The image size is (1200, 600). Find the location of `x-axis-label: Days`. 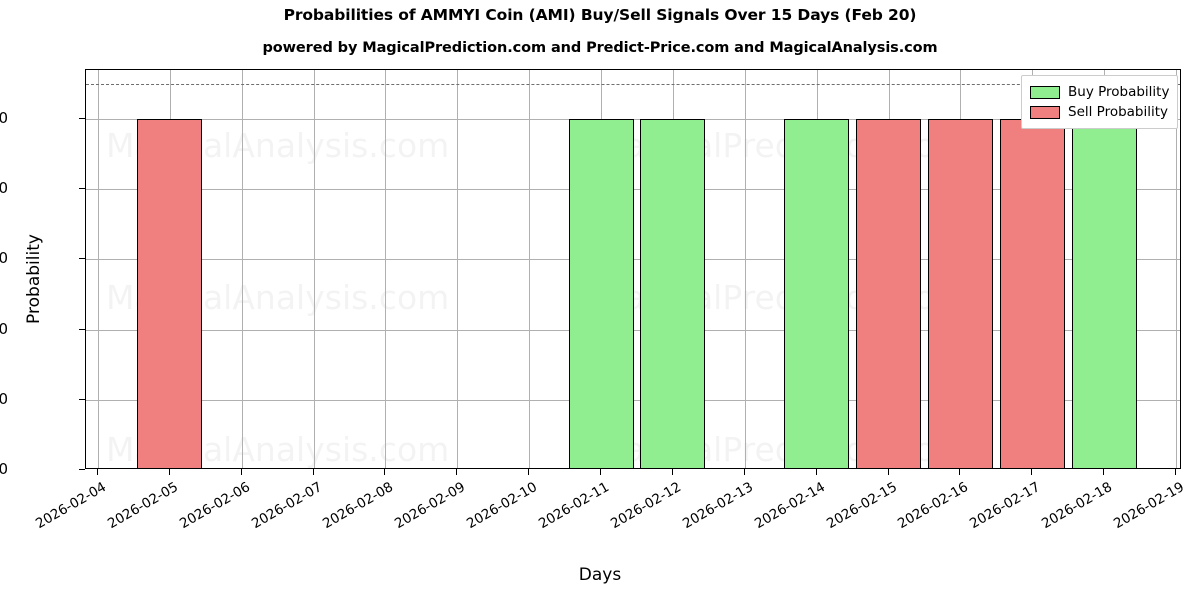

x-axis-label: Days is located at coordinates (600, 575).